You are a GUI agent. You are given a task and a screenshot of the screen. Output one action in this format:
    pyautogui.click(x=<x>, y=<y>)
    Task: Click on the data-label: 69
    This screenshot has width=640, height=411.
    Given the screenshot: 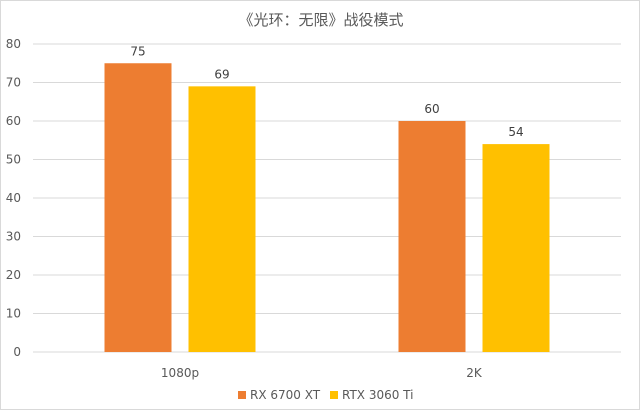 What is the action you would take?
    pyautogui.click(x=221, y=74)
    